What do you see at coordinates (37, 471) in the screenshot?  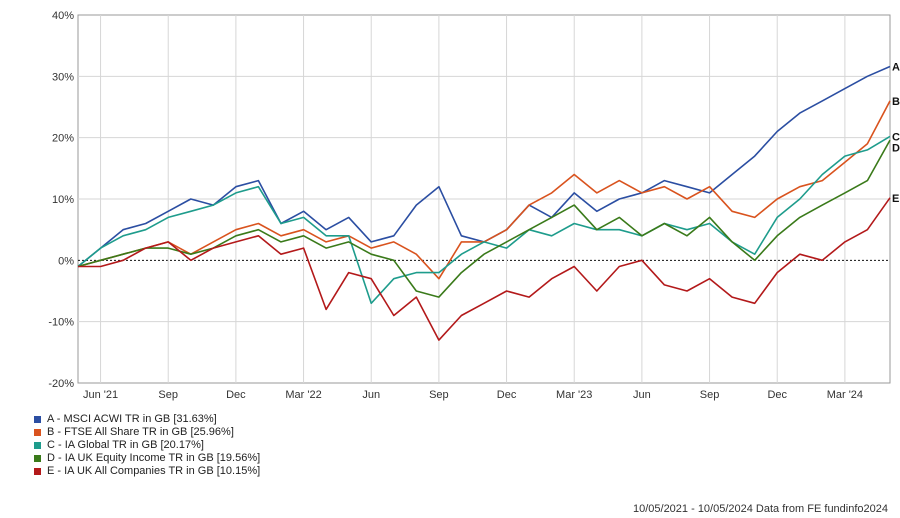 I see `legend-swatch-e` at bounding box center [37, 471].